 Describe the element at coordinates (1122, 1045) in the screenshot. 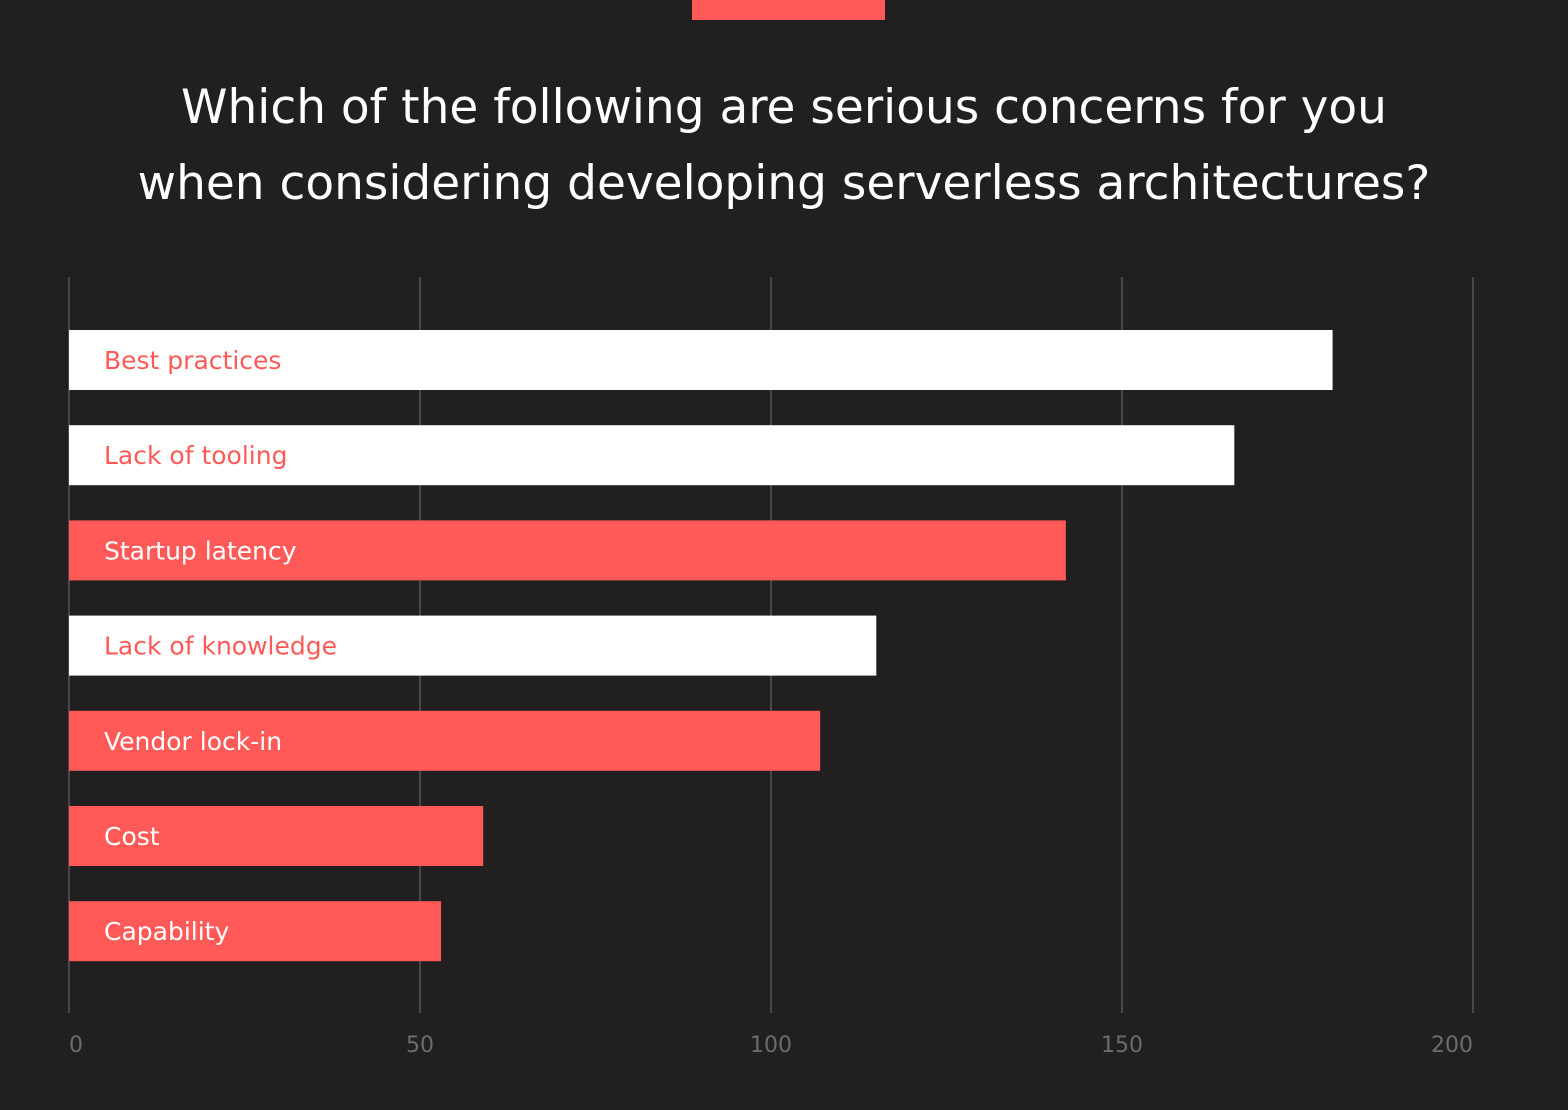

I see `x-tick-label: 150` at that location.